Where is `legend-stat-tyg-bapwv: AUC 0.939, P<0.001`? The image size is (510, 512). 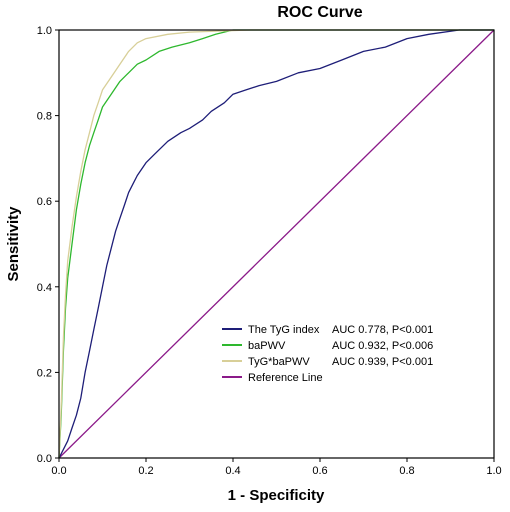
legend-stat-tyg-bapwv: AUC 0.939, P<0.001 is located at coordinates (382, 362).